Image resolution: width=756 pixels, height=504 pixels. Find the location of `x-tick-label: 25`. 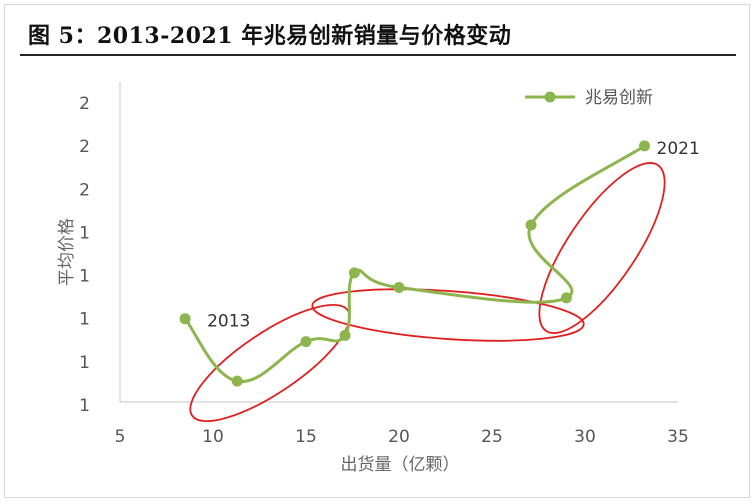

x-tick-label: 25 is located at coordinates (492, 437).